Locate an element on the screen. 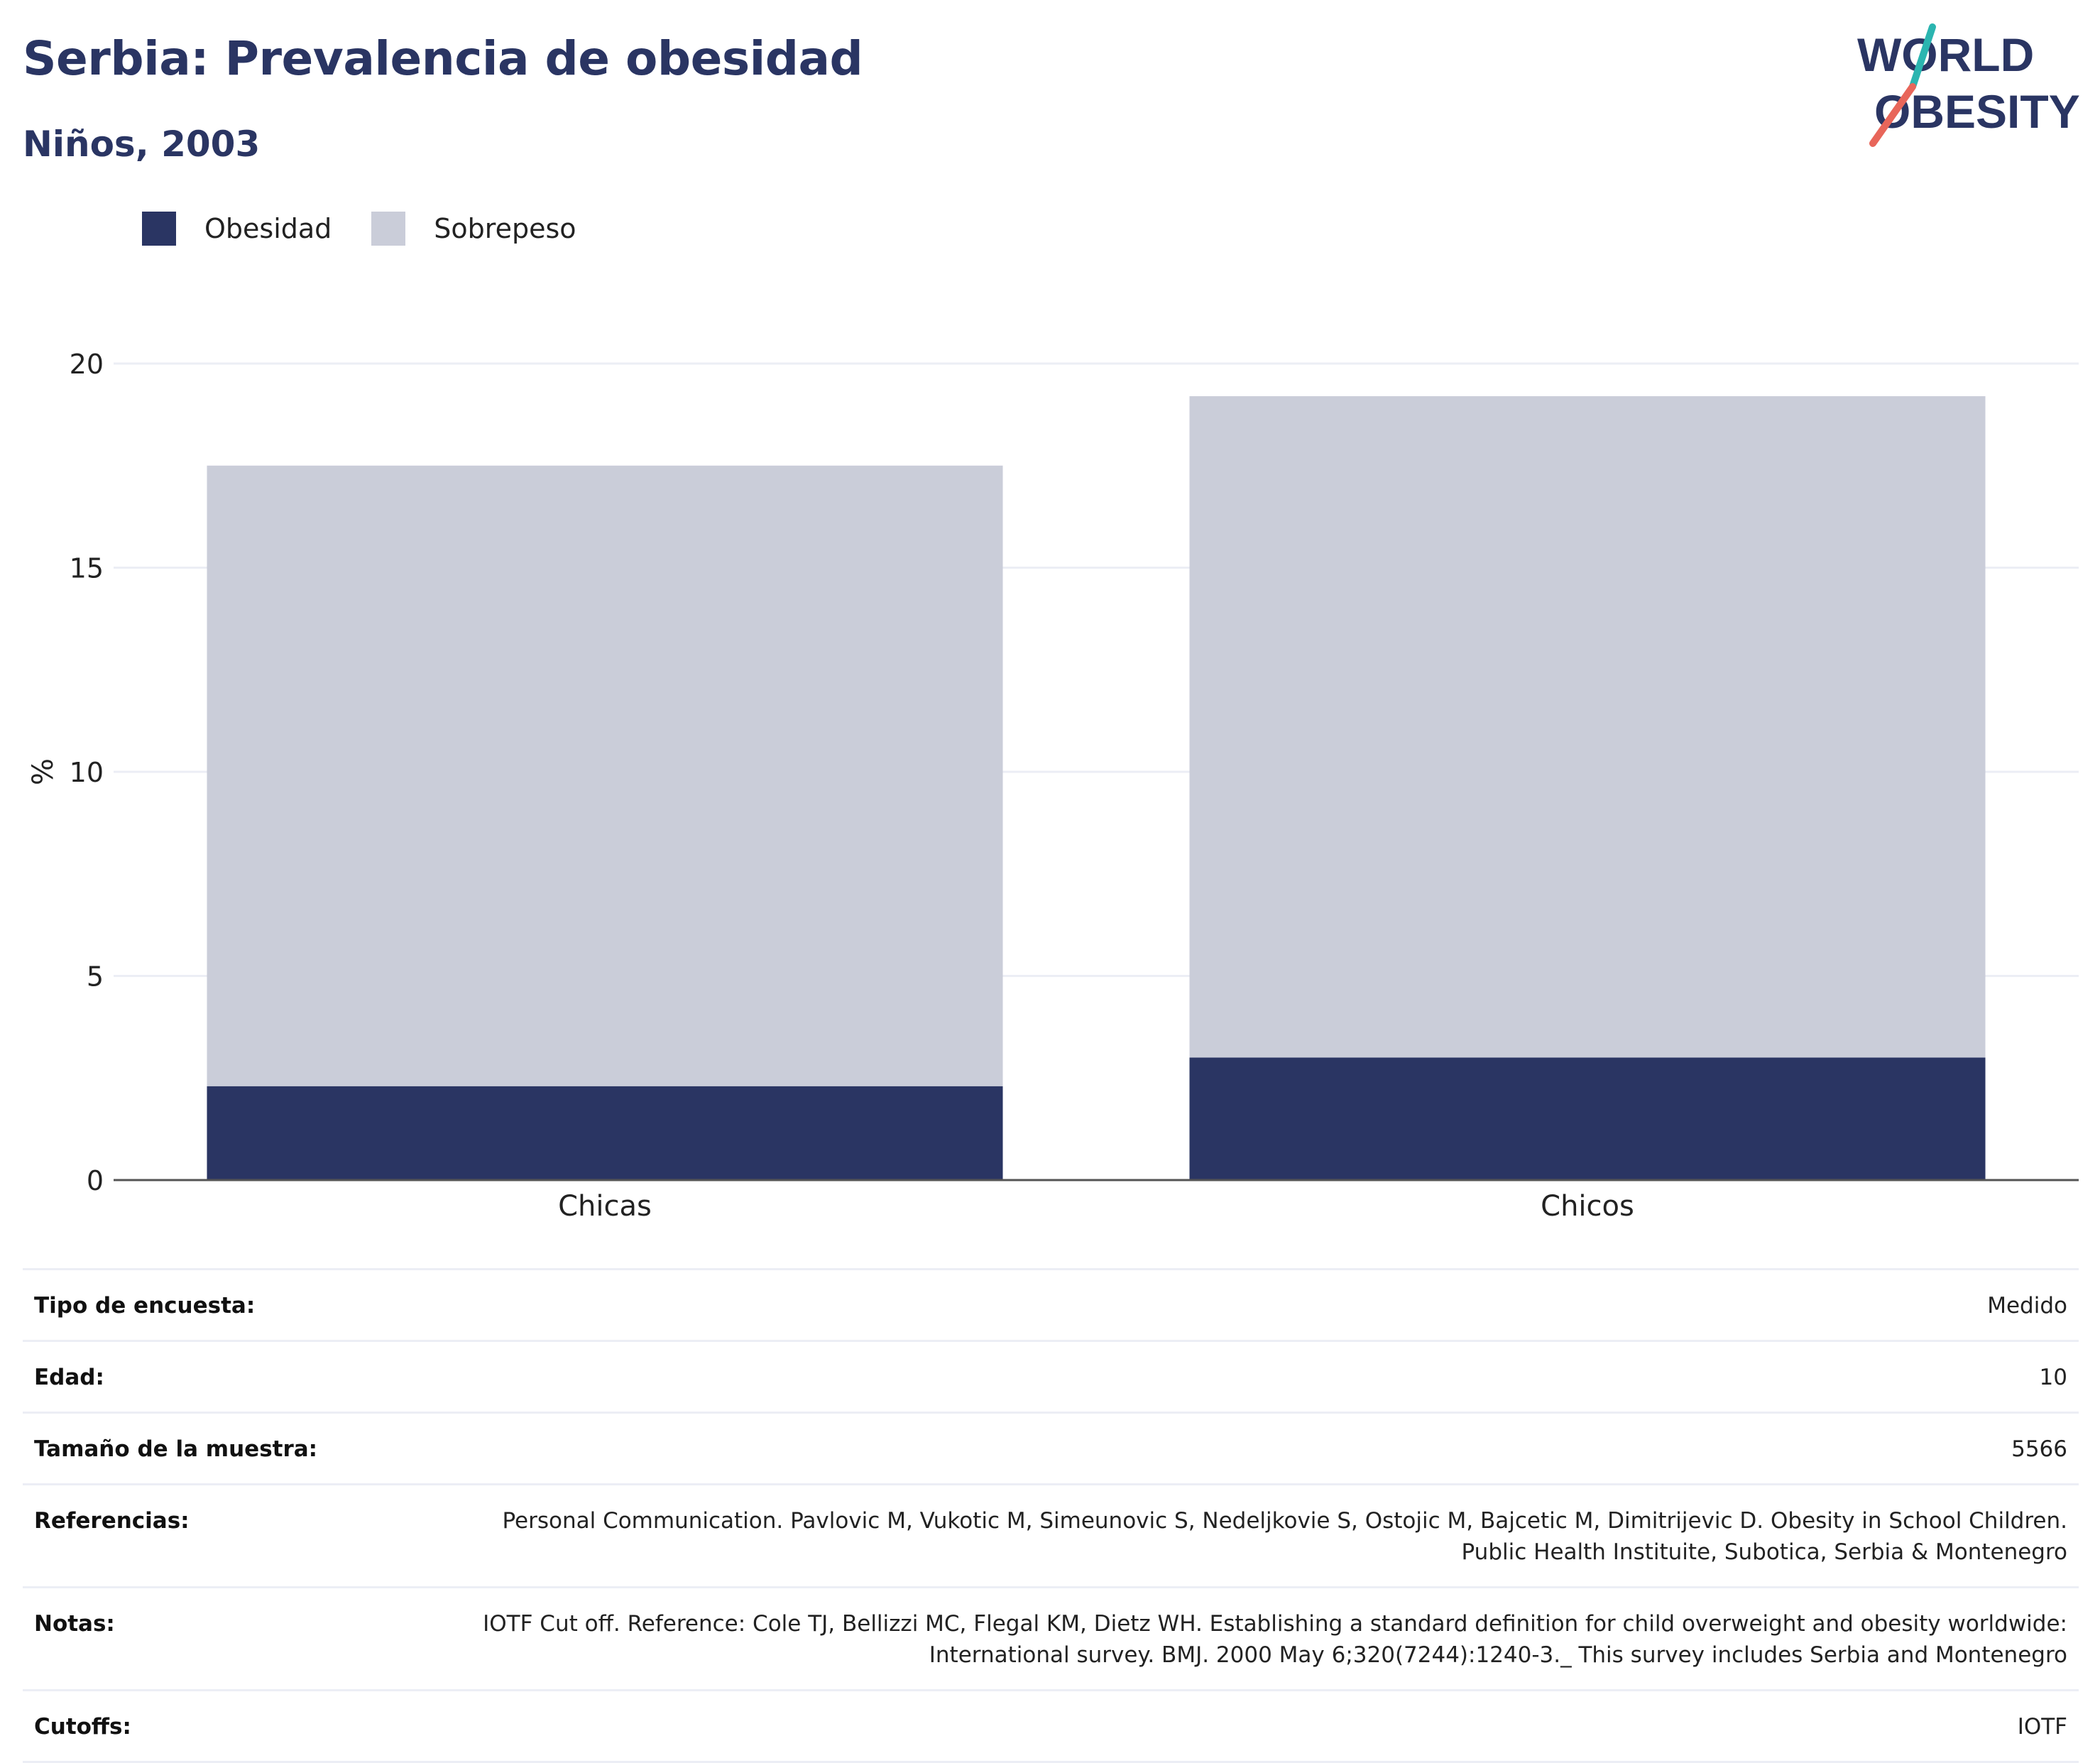 The height and width of the screenshot is (1763, 2100). legend: Obesidad Sobrepeso is located at coordinates (379, 229).